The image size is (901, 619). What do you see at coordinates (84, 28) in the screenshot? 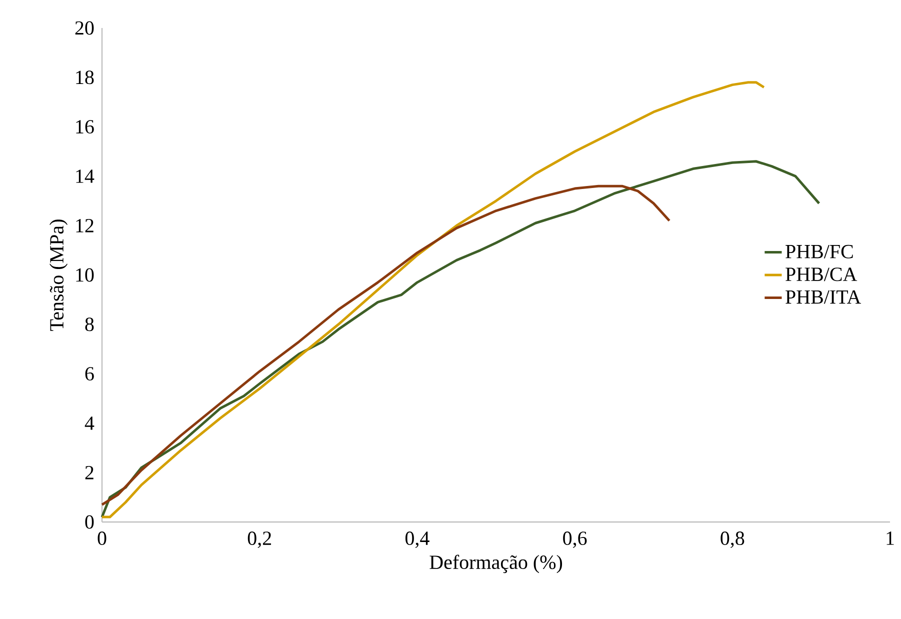
I see `y-tick-label: 20` at bounding box center [84, 28].